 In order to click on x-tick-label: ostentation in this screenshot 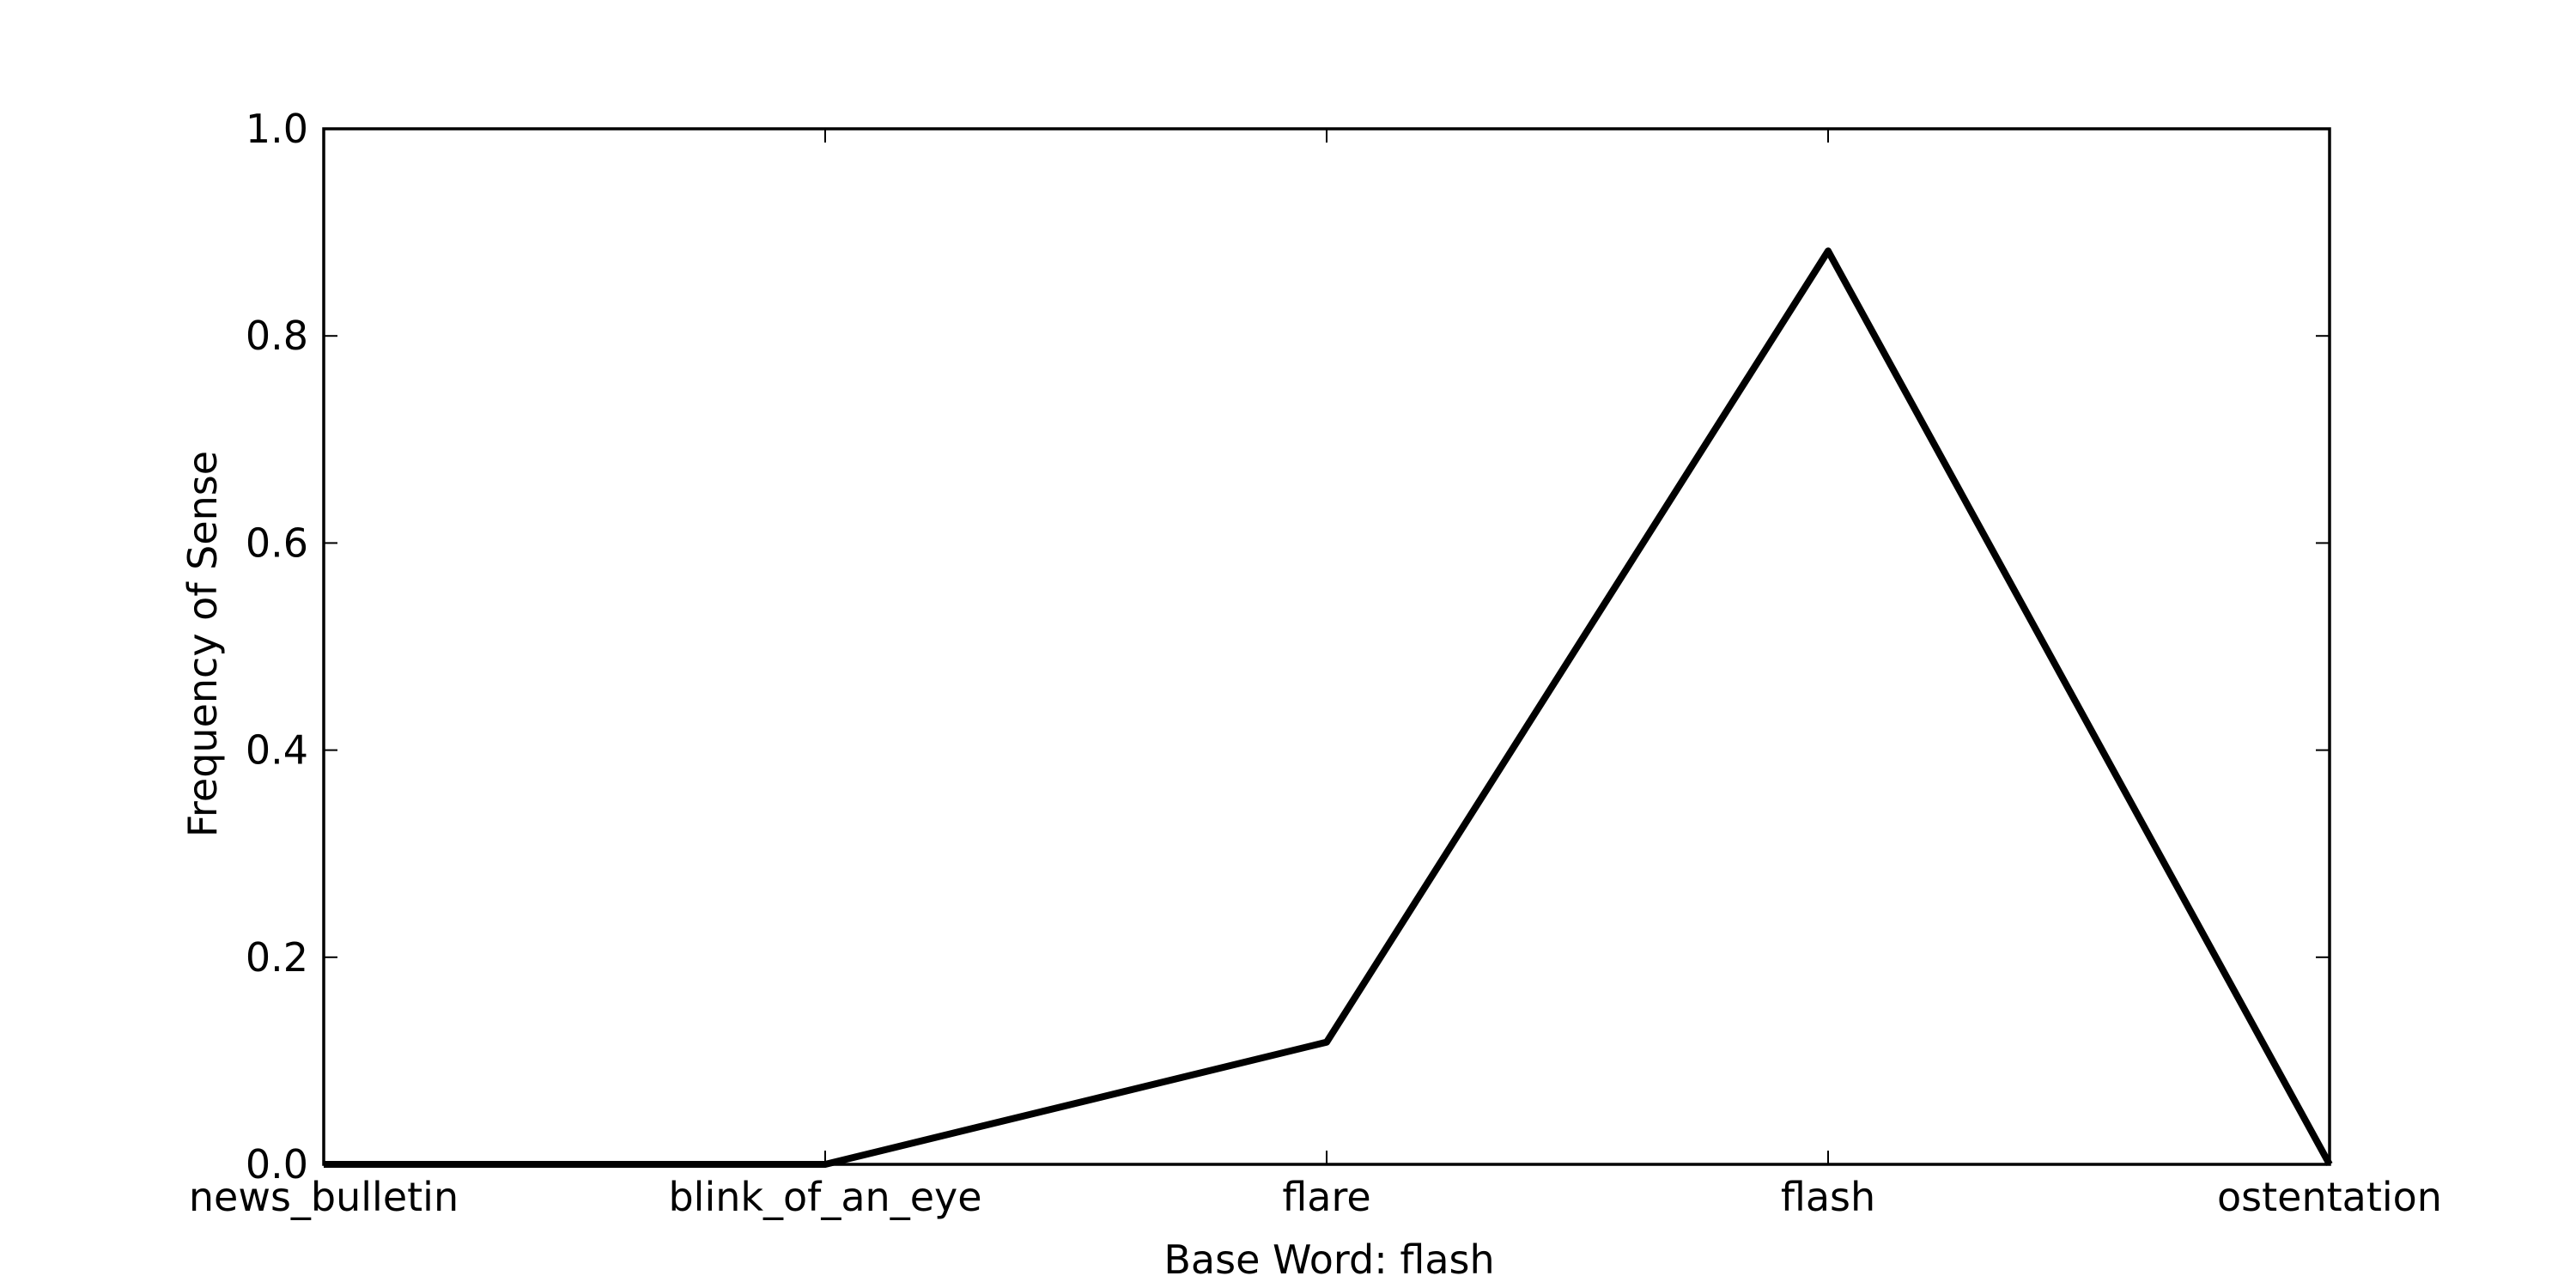, I will do `click(2329, 1197)`.